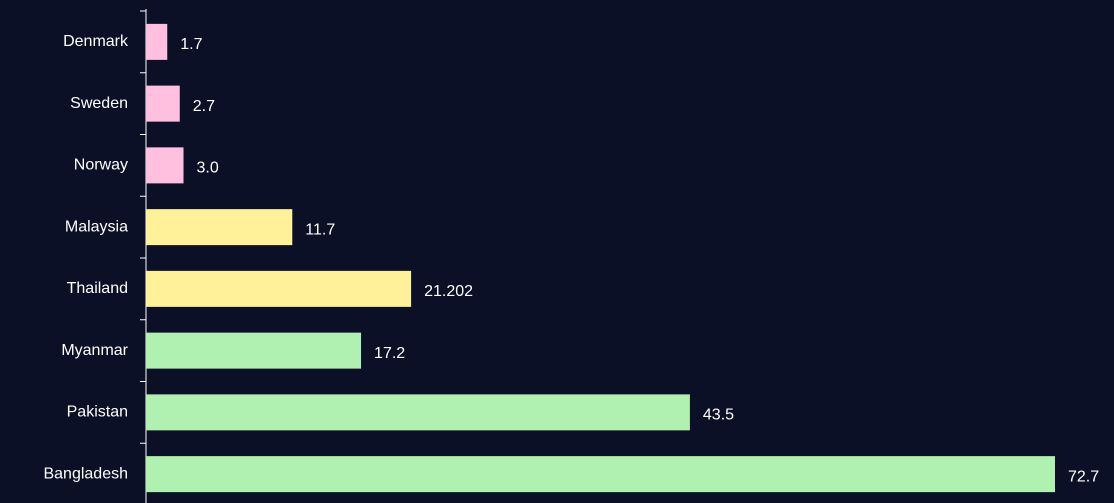 This screenshot has height=503, width=1114. I want to click on value-label: 72.7, so click(1083, 476).